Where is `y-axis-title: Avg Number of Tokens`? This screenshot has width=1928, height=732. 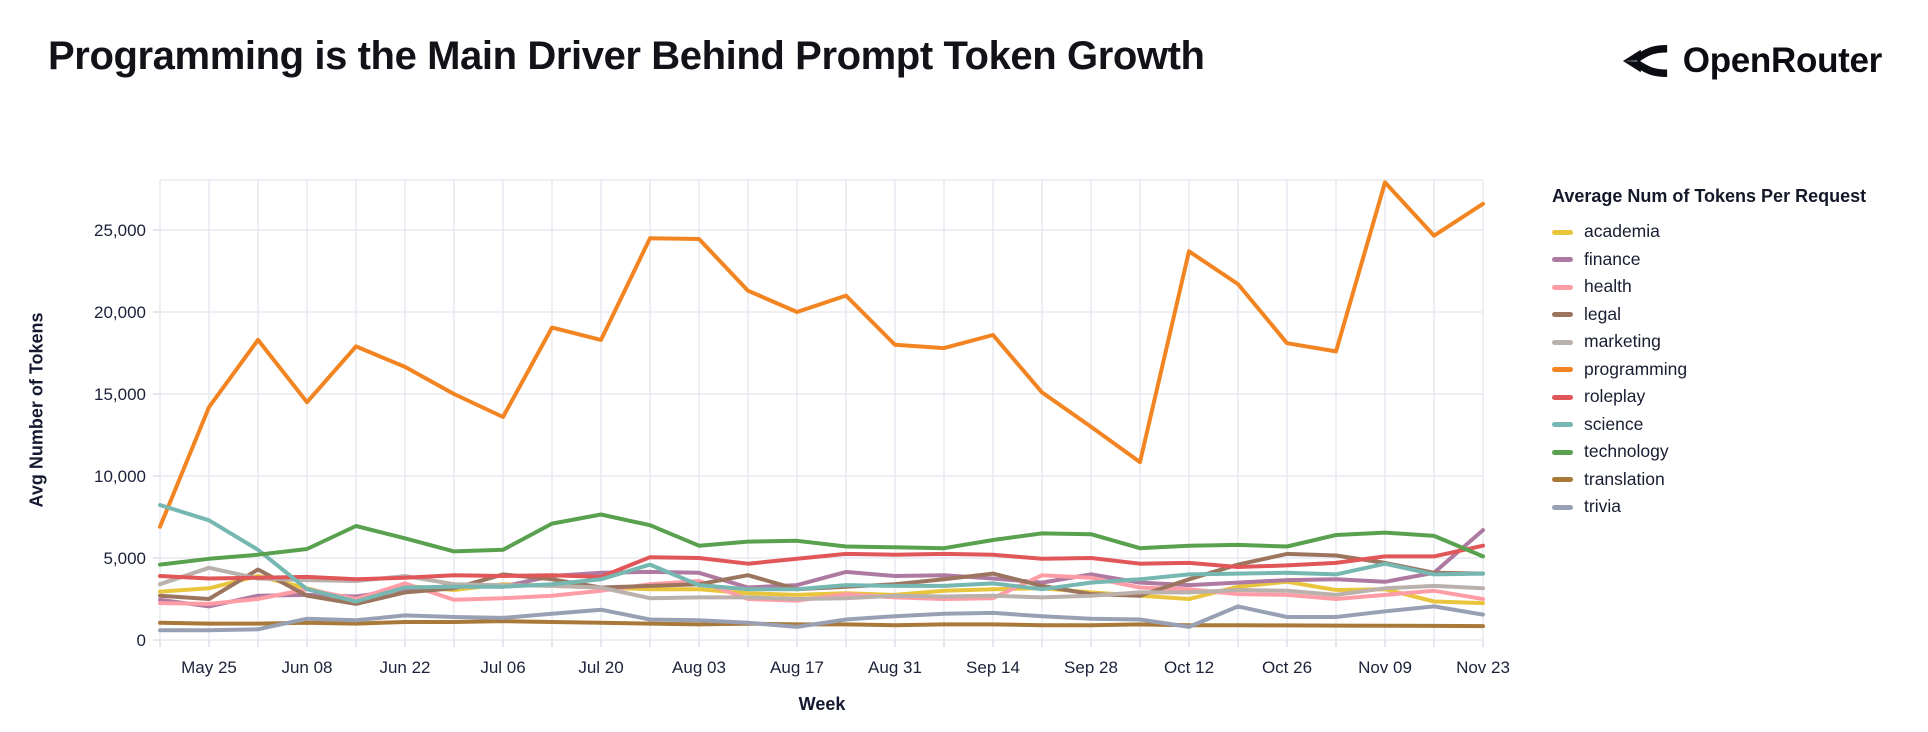 y-axis-title: Avg Number of Tokens is located at coordinates (36, 410).